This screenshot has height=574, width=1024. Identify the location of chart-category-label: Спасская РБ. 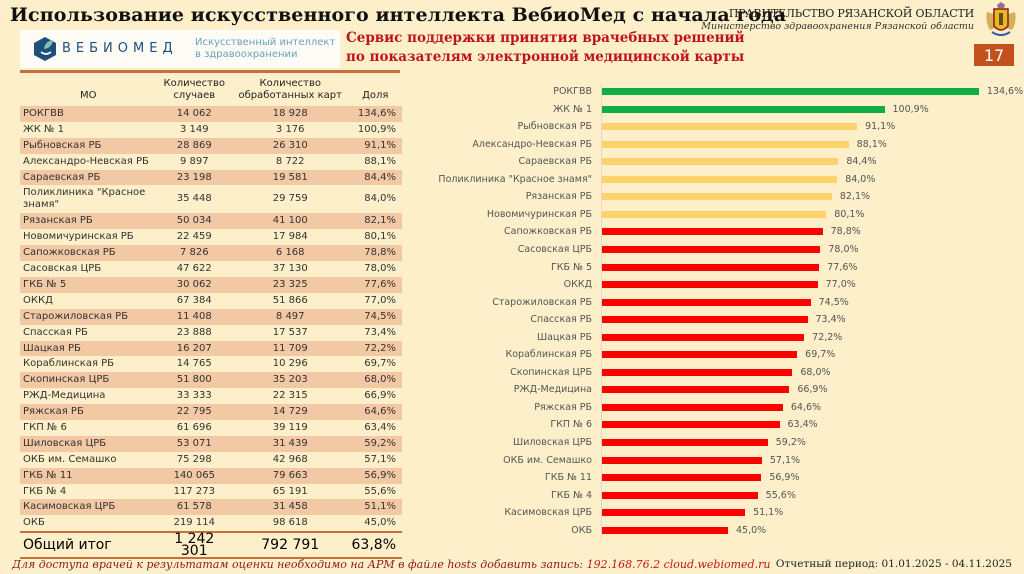
(561, 320).